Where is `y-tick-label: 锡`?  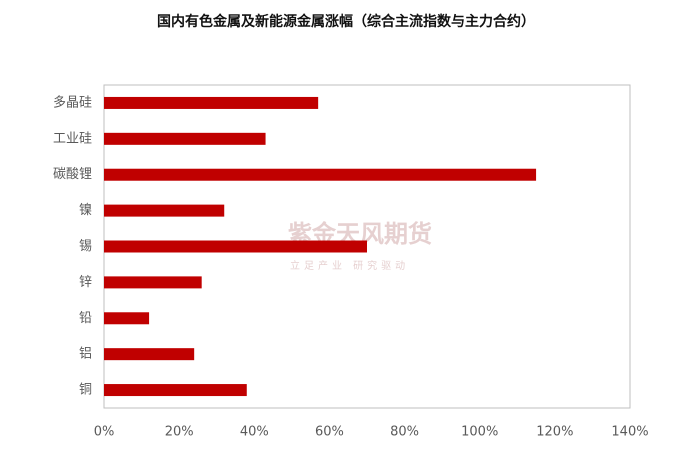
y-tick-label: 锡 is located at coordinates (85, 246).